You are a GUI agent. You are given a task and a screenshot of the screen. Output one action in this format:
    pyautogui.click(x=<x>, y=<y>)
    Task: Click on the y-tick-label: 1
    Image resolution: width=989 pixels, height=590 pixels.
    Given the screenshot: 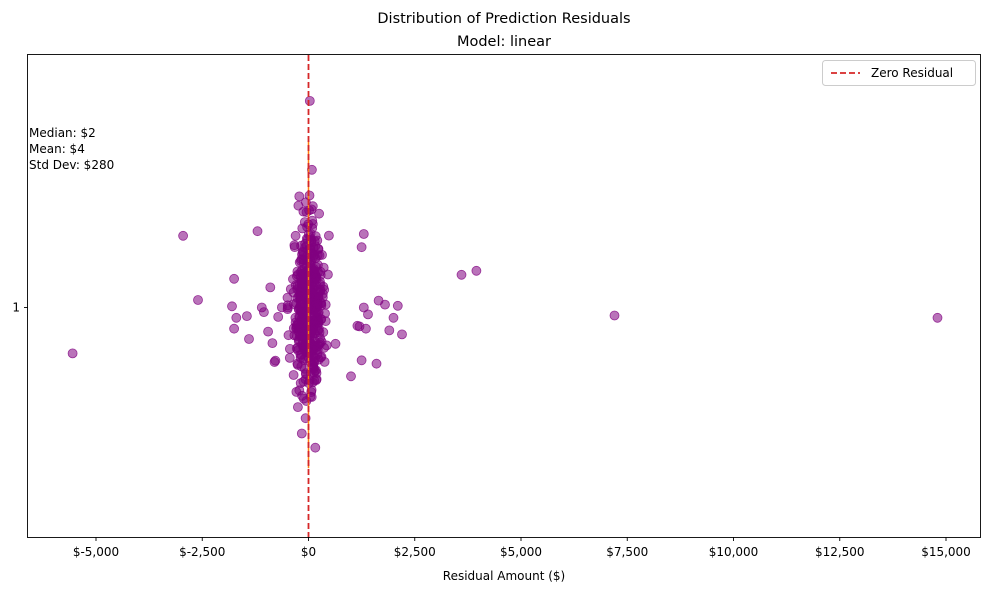 What is the action you would take?
    pyautogui.click(x=16, y=307)
    